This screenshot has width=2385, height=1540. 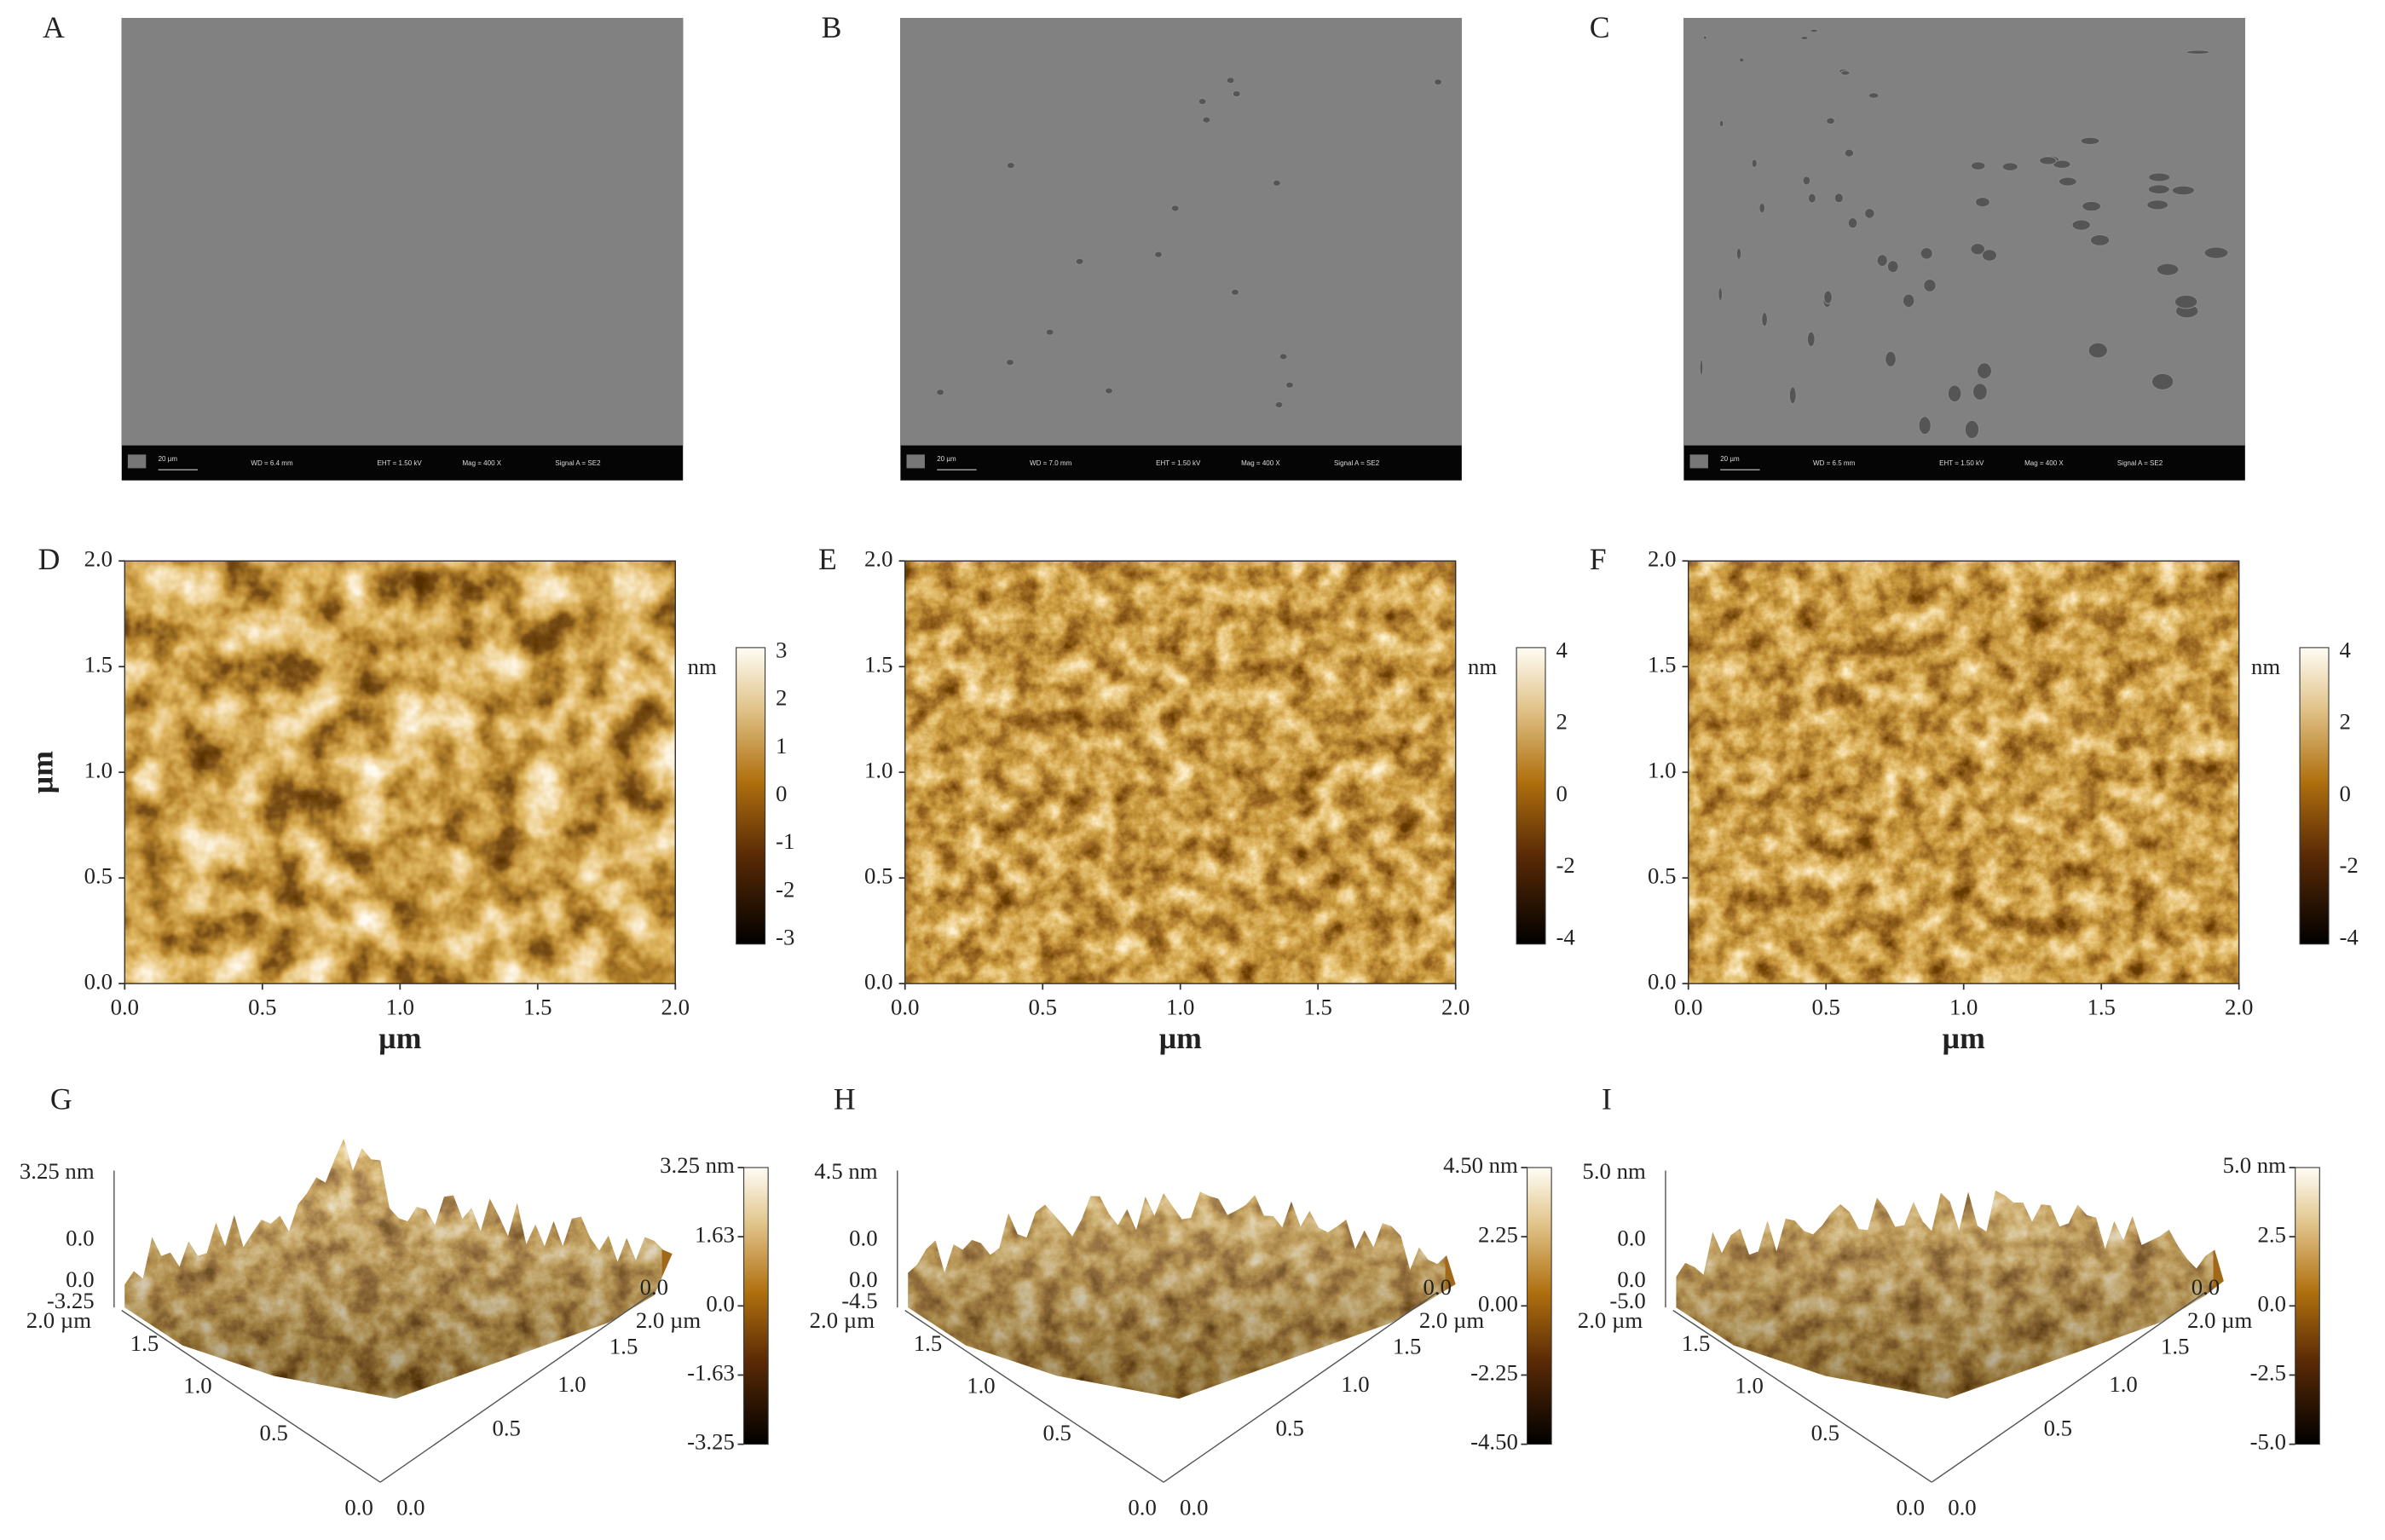 I want to click on y-tick-label: 0.0, so click(x=1662, y=981).